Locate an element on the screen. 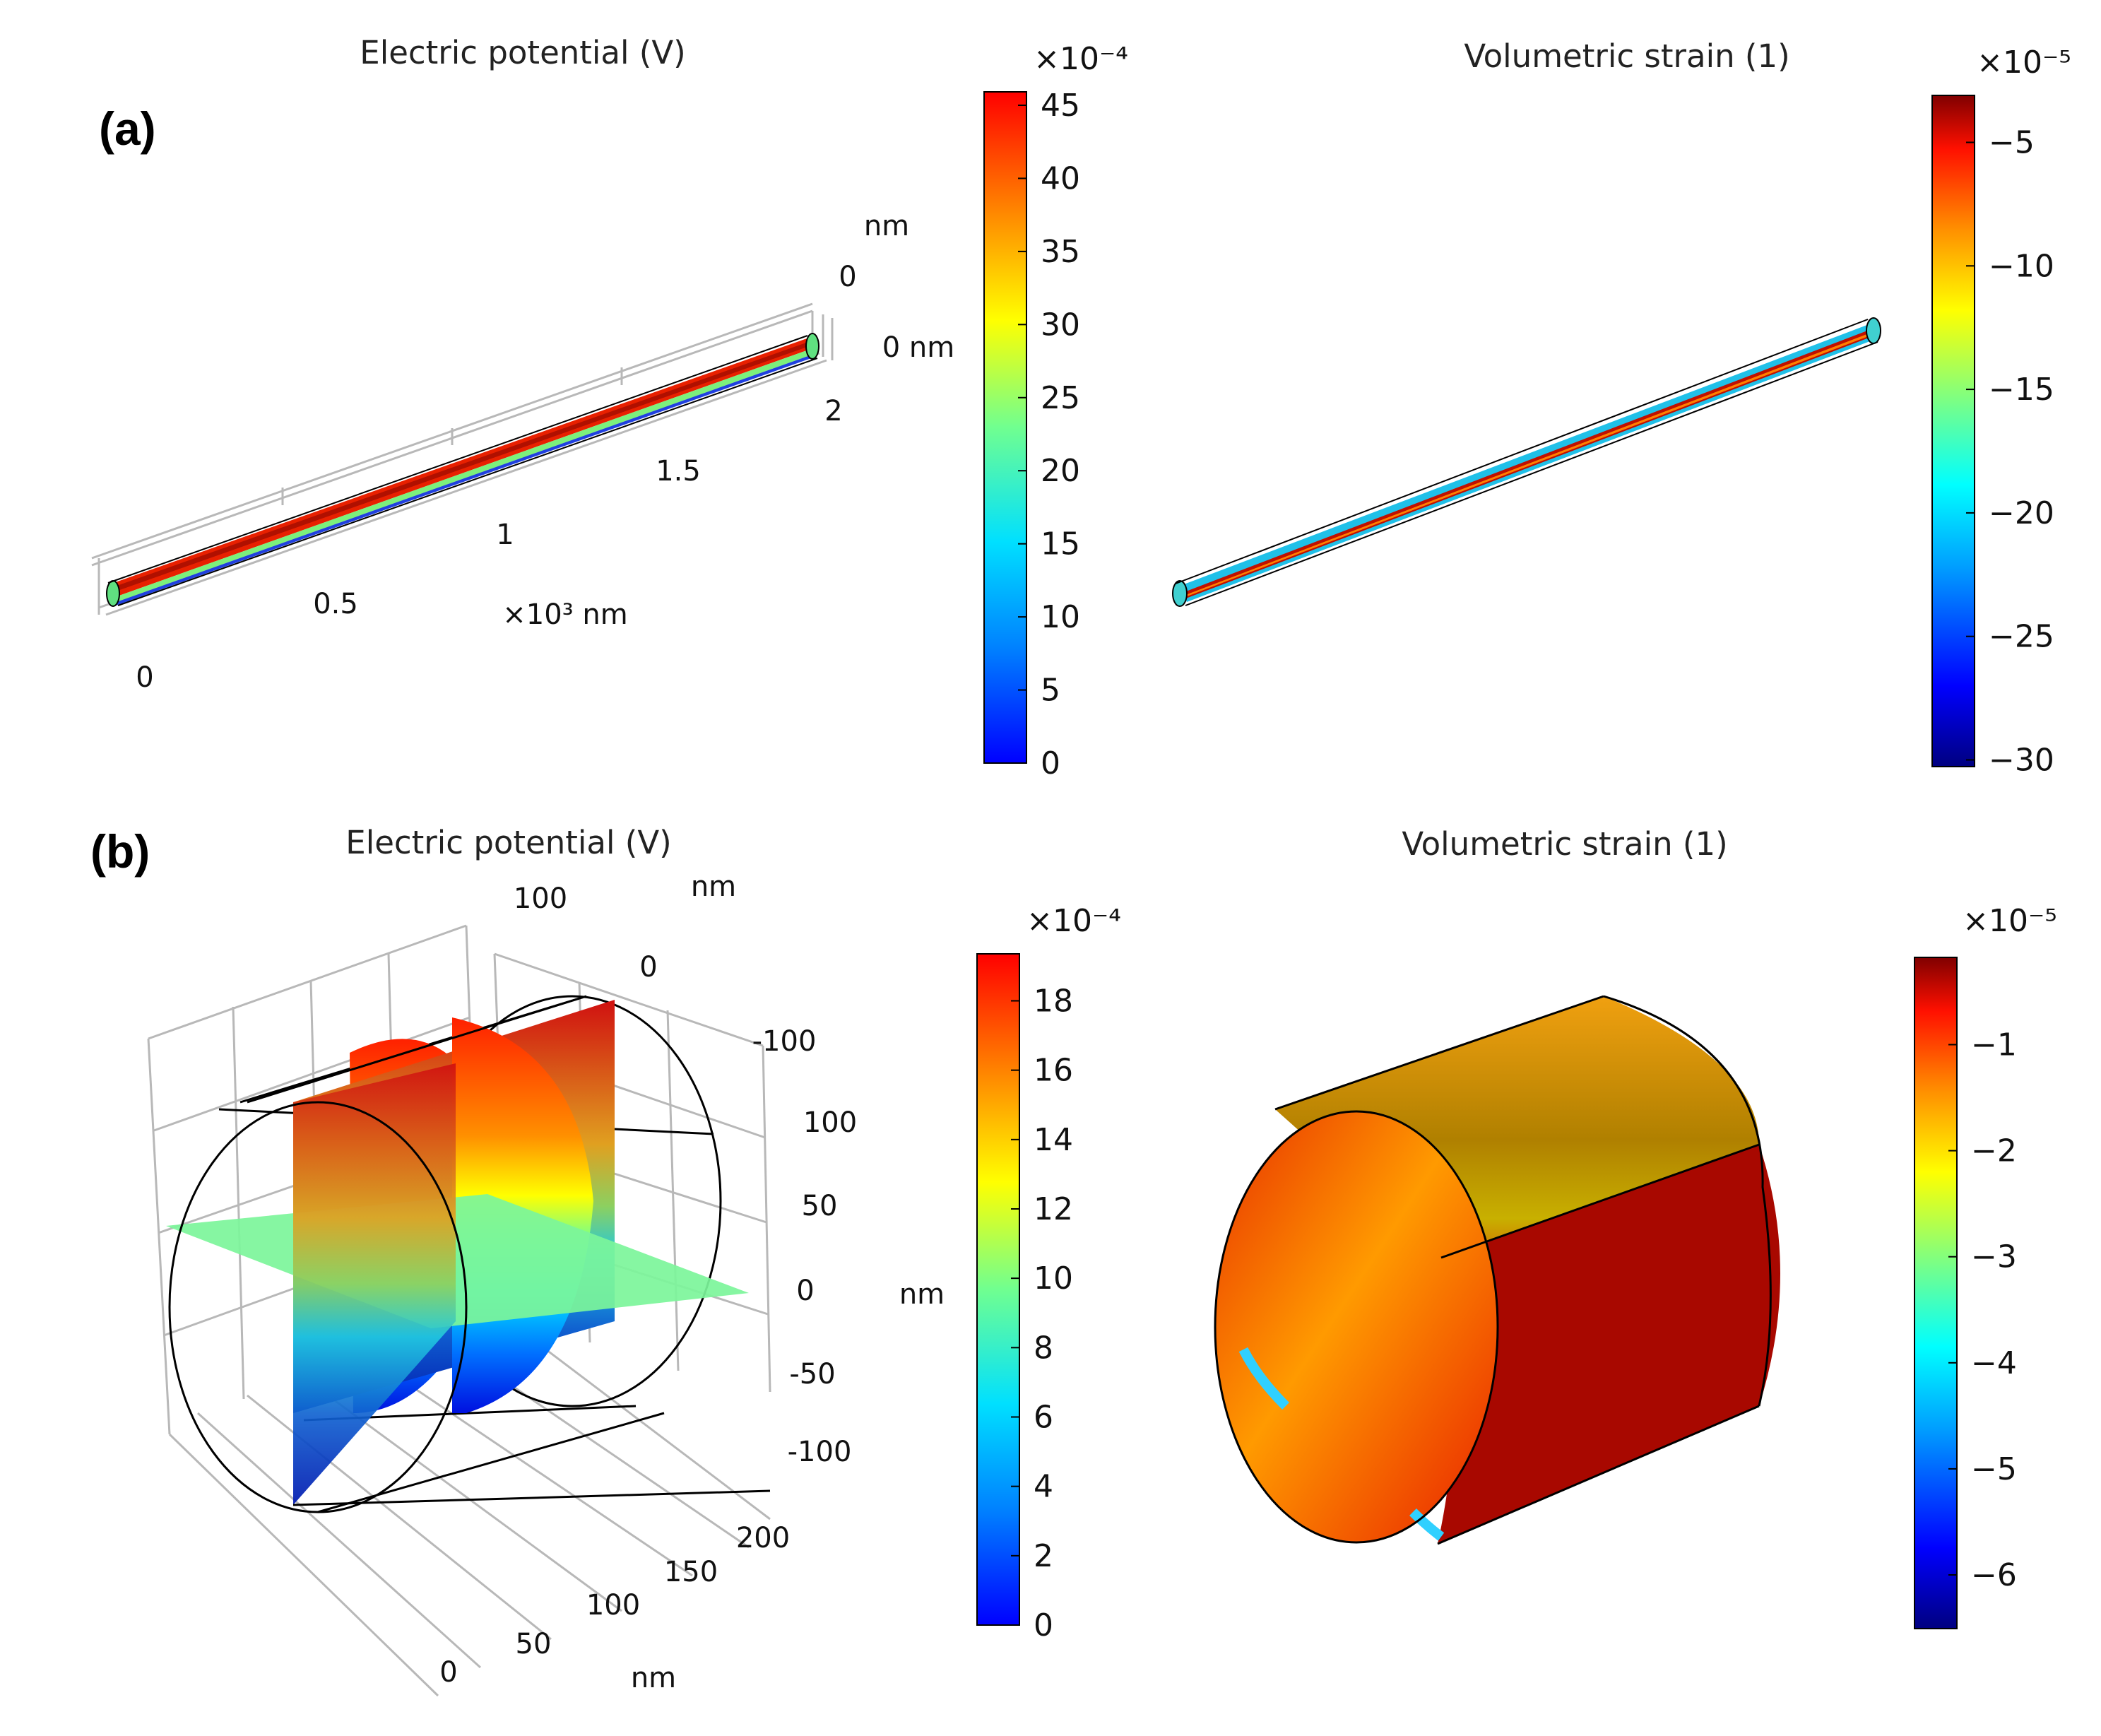 The height and width of the screenshot is (1736, 2101). a-left-y-tick: 0 is located at coordinates (847, 277).